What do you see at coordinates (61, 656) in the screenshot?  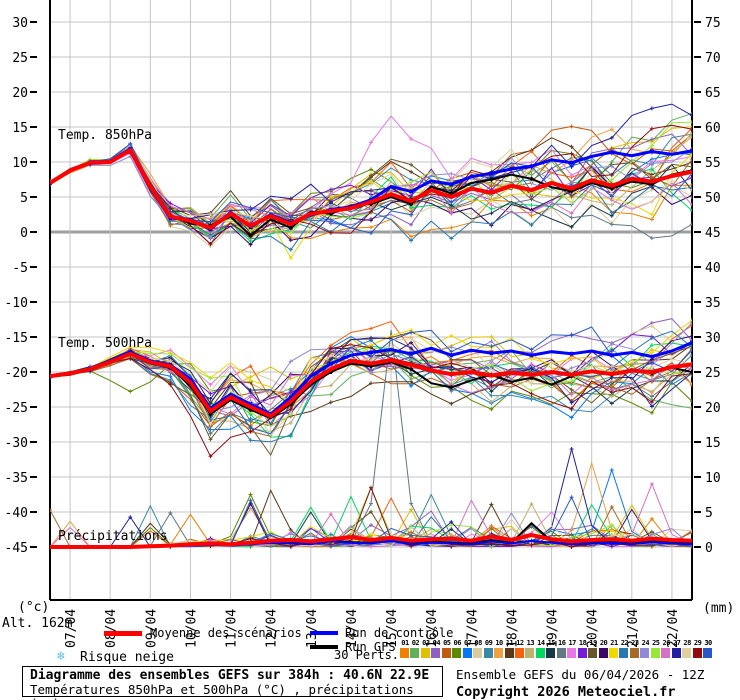 I see `snowflake-icon: ❄` at bounding box center [61, 656].